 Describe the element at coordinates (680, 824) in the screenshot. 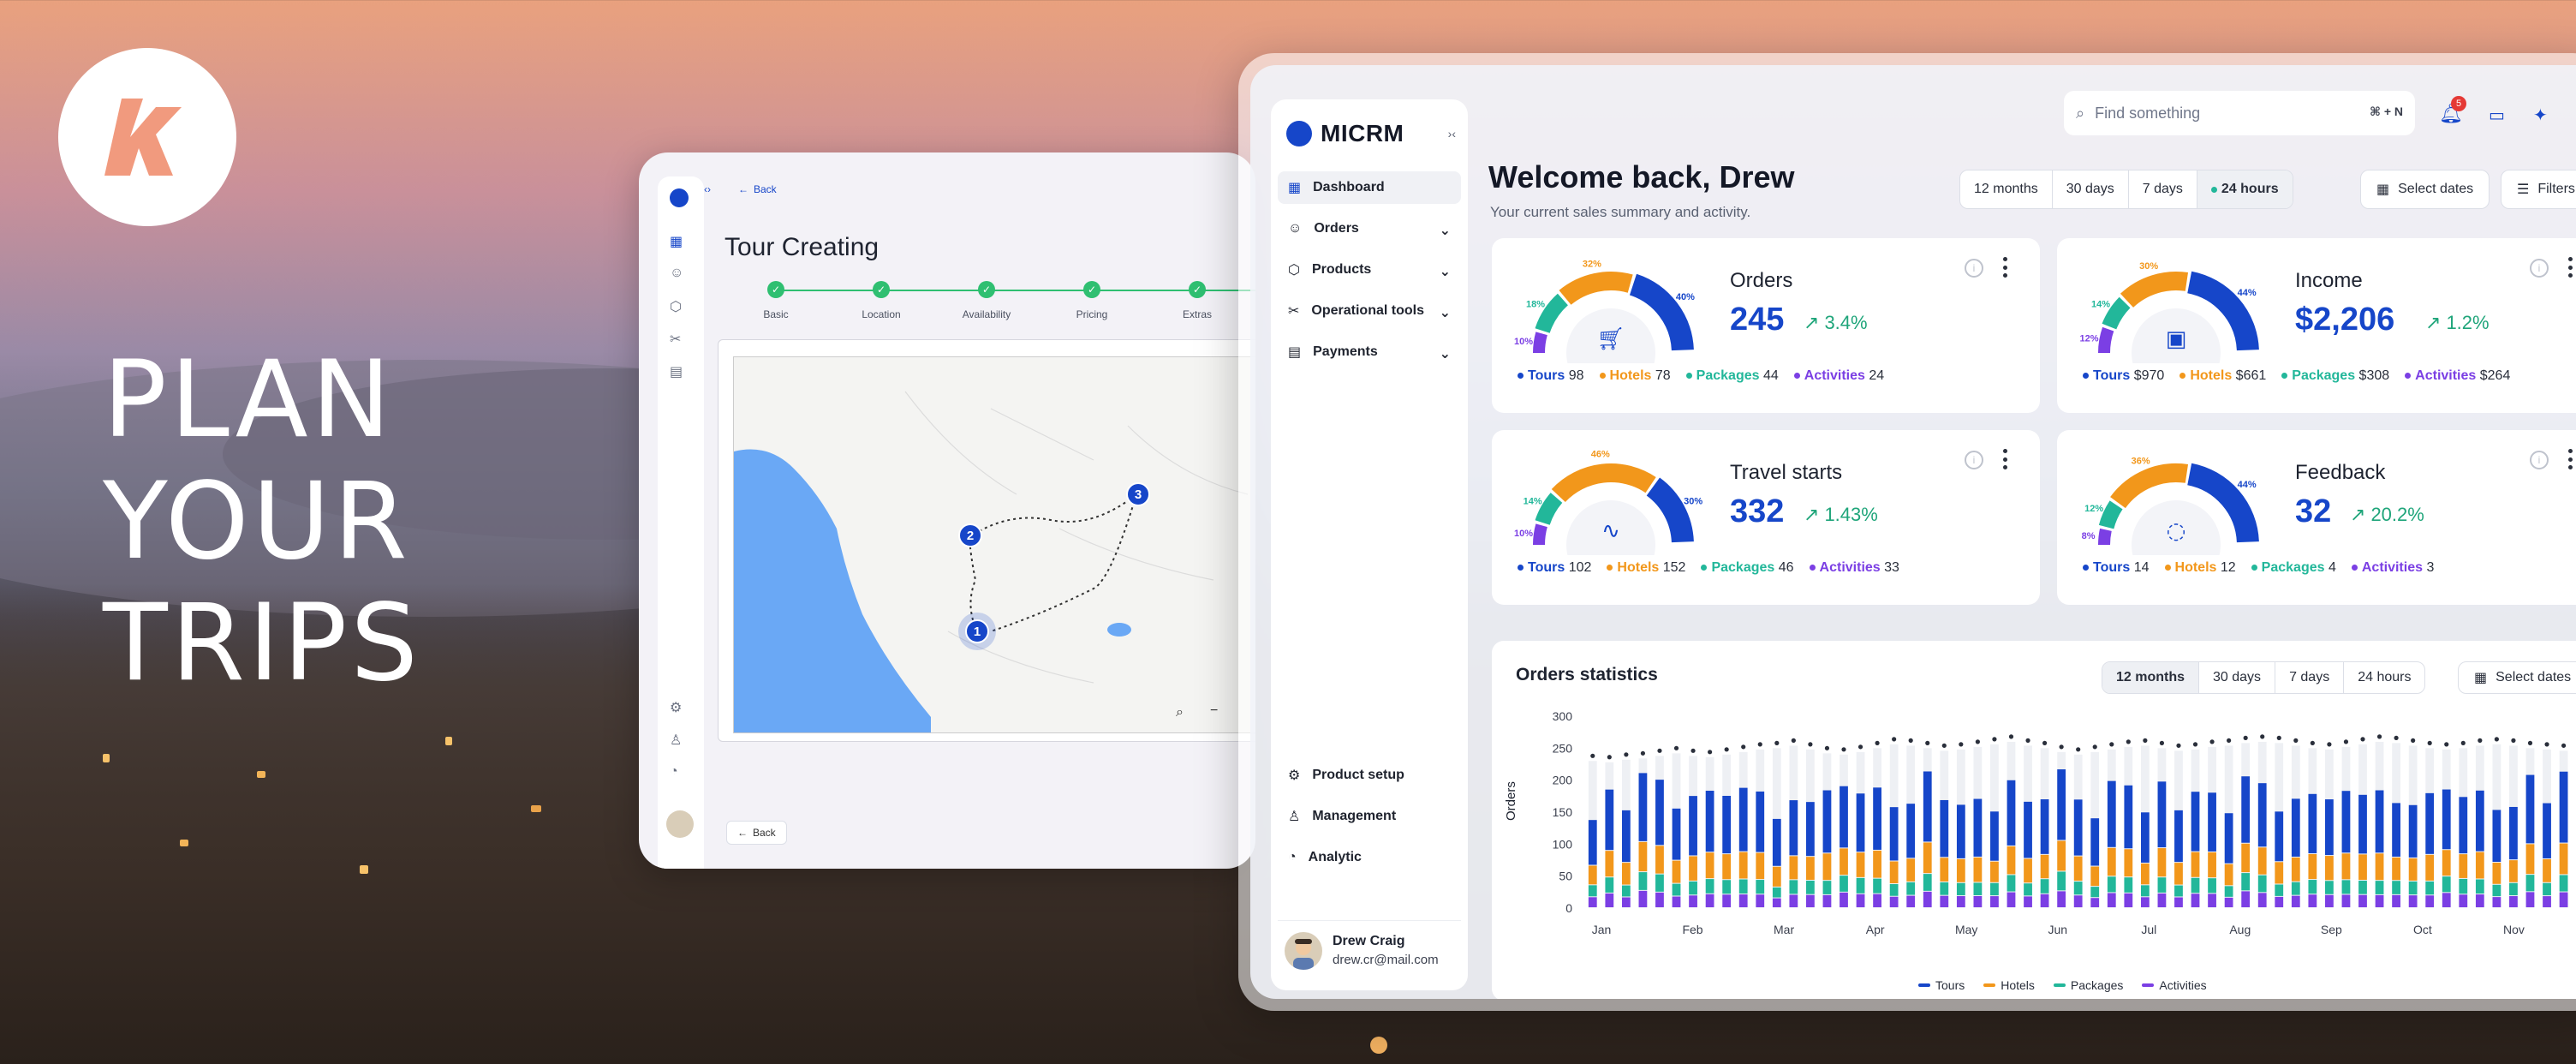

I see `avatar` at that location.